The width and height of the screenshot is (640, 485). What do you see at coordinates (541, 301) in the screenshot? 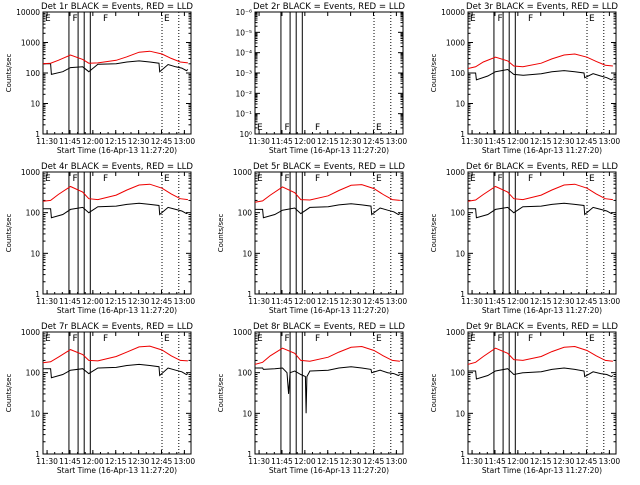
I see `x-tick-label: 12:15` at bounding box center [541, 301].